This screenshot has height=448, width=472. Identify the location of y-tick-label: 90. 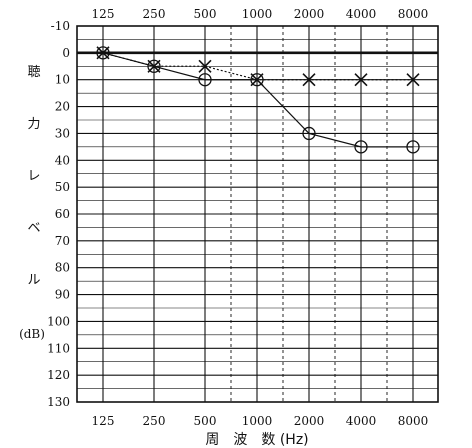
(62, 295).